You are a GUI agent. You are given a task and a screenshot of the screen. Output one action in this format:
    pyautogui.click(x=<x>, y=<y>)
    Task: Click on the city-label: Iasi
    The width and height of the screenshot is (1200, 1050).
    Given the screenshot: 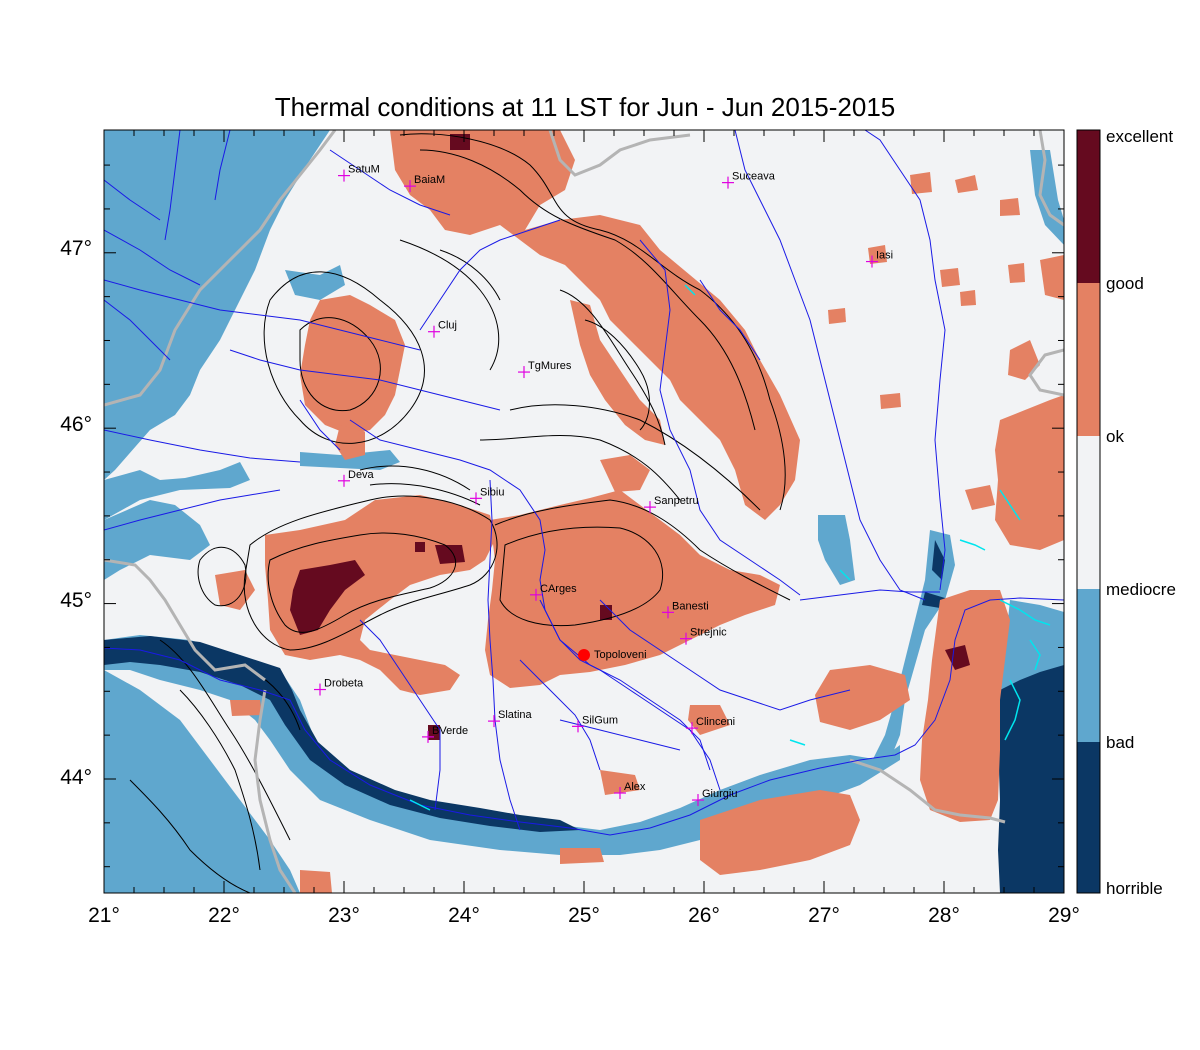 What is the action you would take?
    pyautogui.click(x=884, y=256)
    